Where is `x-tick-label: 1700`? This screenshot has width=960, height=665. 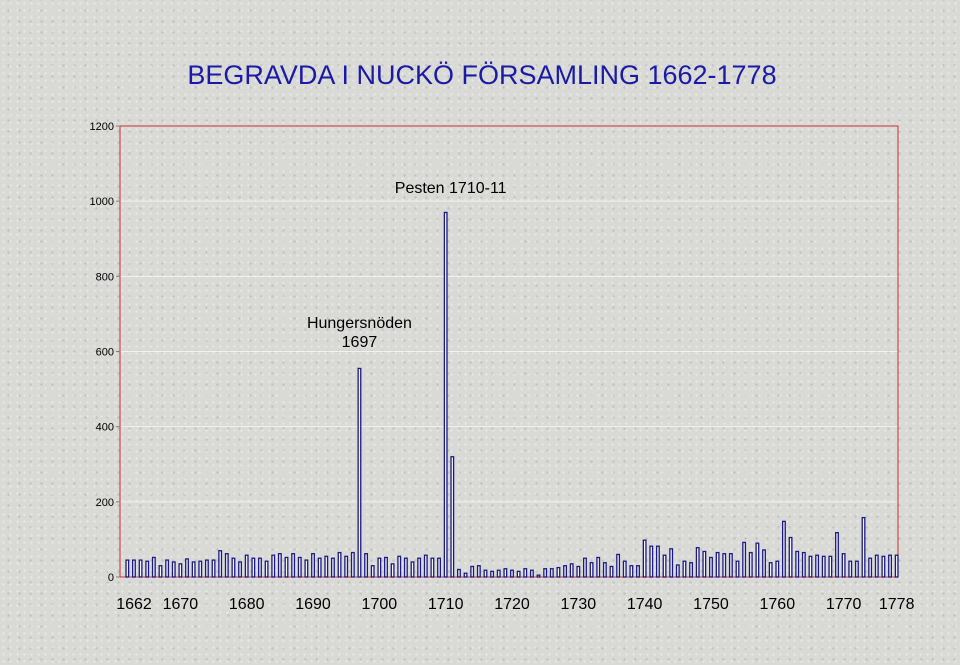
x-tick-label: 1700 is located at coordinates (380, 604).